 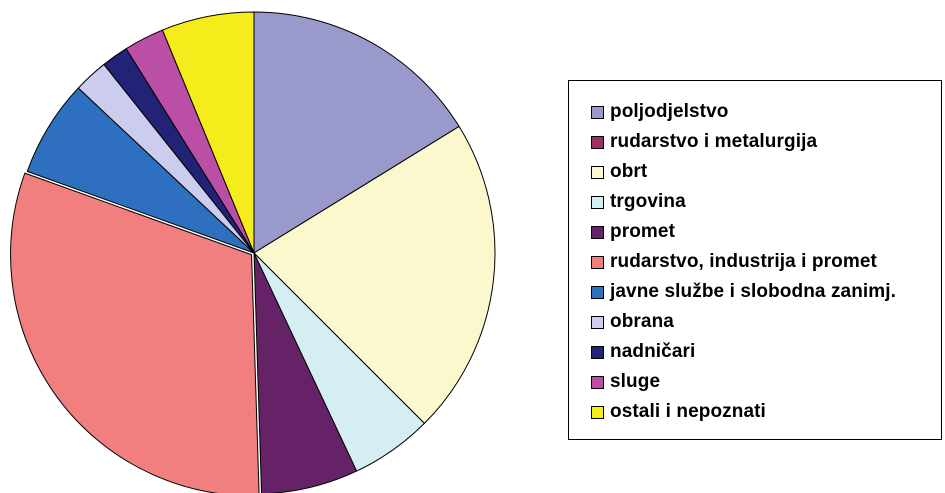 I want to click on legend-item: obrana, so click(x=766, y=322).